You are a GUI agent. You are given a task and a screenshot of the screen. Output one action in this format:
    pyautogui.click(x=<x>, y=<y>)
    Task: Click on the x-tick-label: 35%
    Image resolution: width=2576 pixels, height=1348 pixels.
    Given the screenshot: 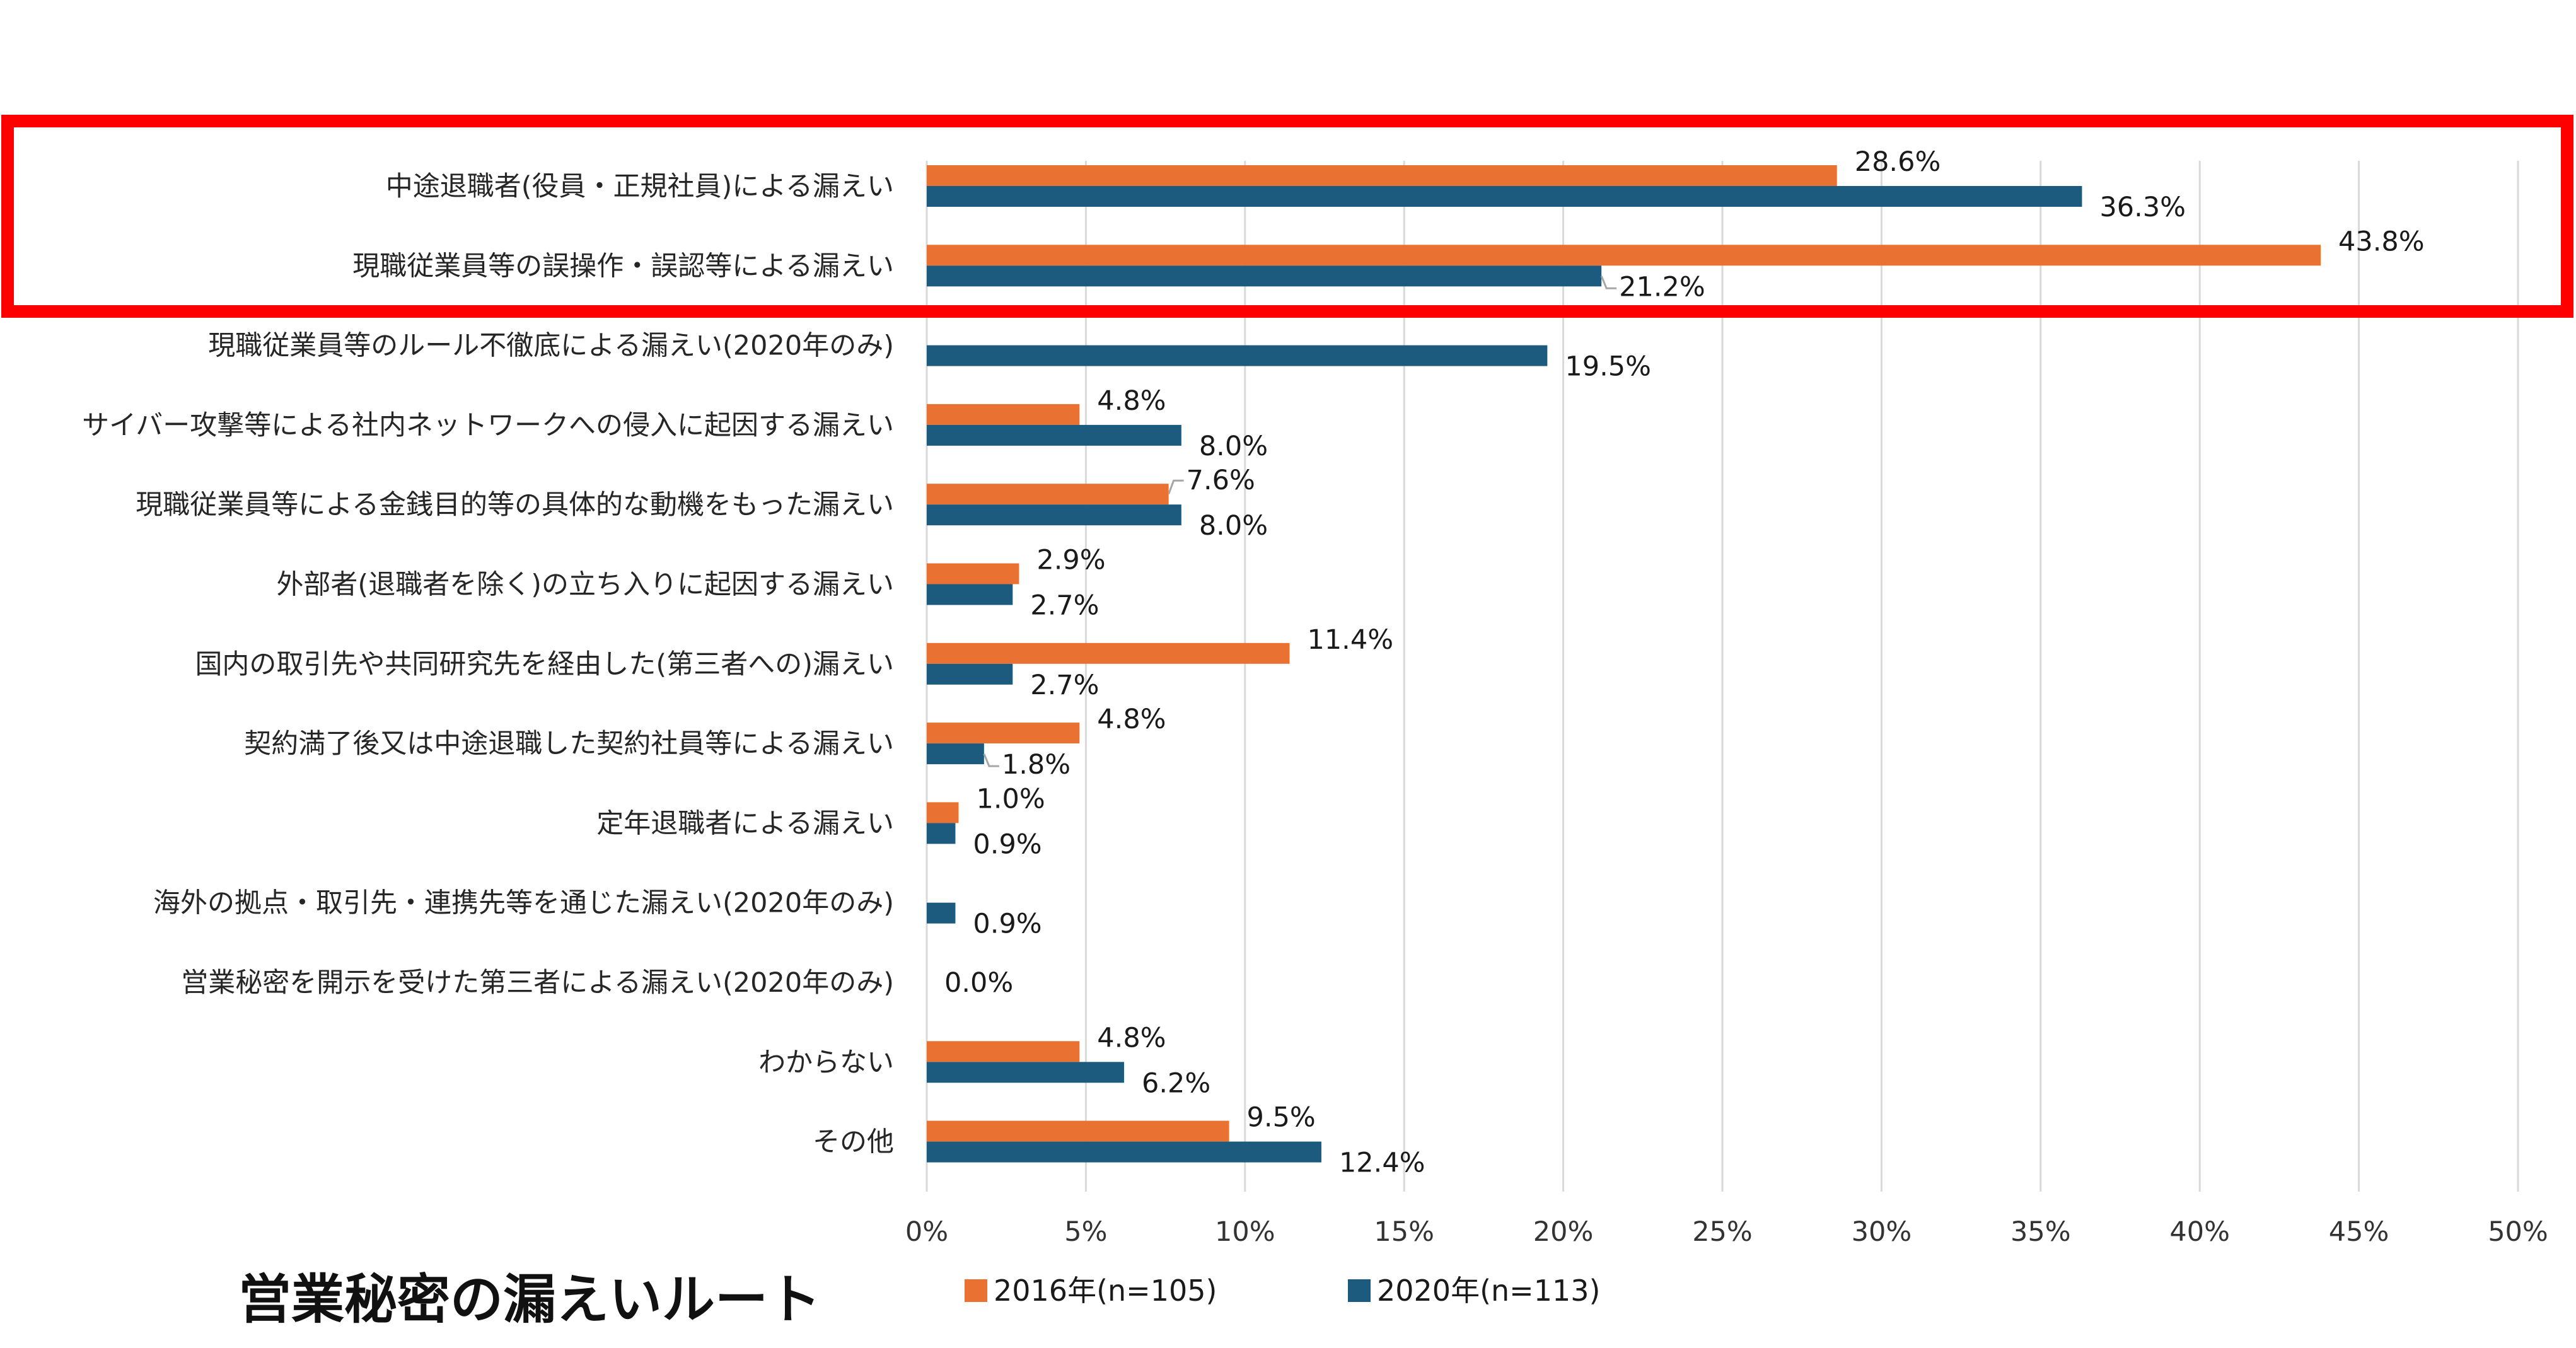 What is the action you would take?
    pyautogui.click(x=2041, y=1232)
    